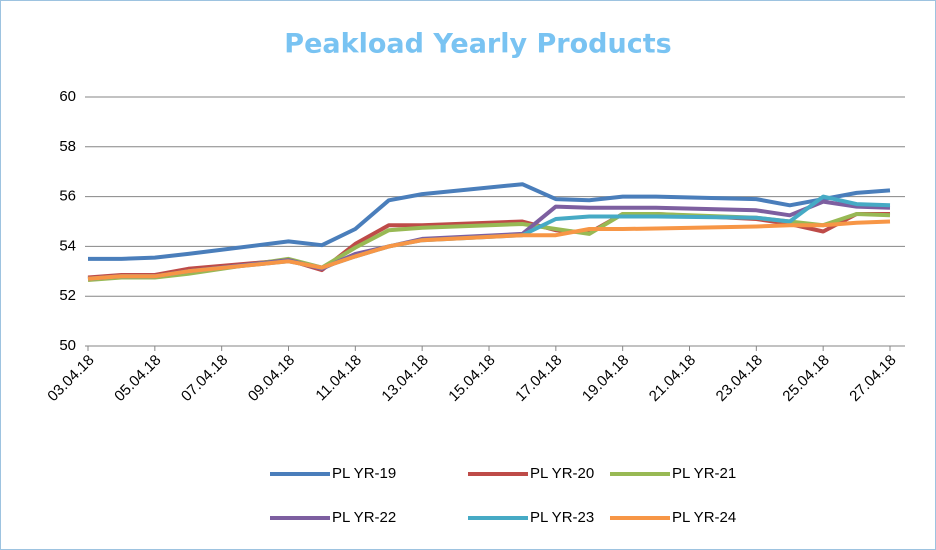 The height and width of the screenshot is (550, 936). What do you see at coordinates (364, 517) in the screenshot?
I see `legend-label: PL YR-22` at bounding box center [364, 517].